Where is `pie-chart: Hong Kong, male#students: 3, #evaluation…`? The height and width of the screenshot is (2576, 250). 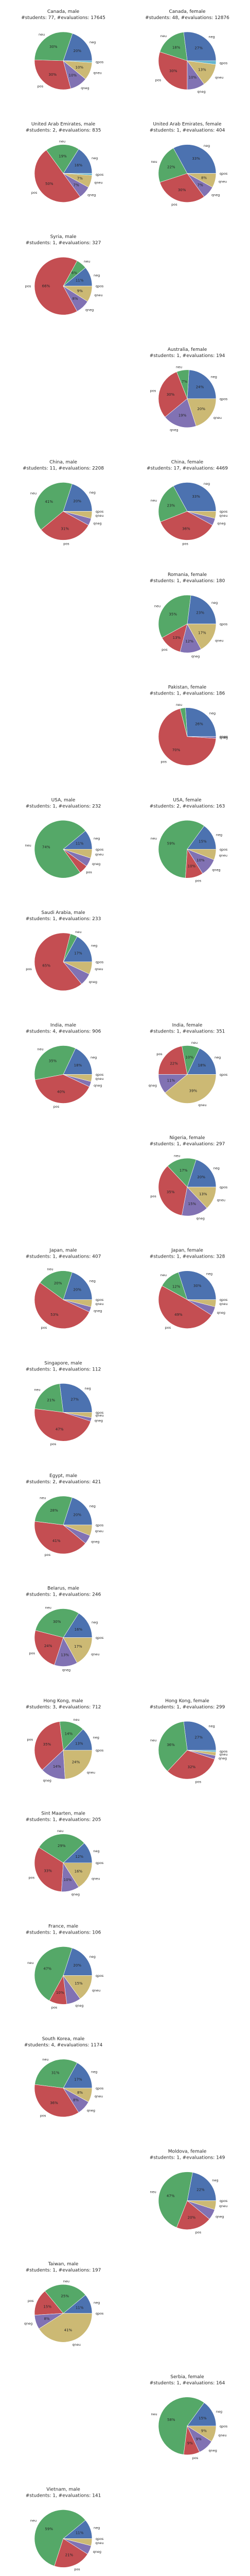
pie-chart: Hong Kong, male#students: 3, #evaluation… is located at coordinates (65, 1741).